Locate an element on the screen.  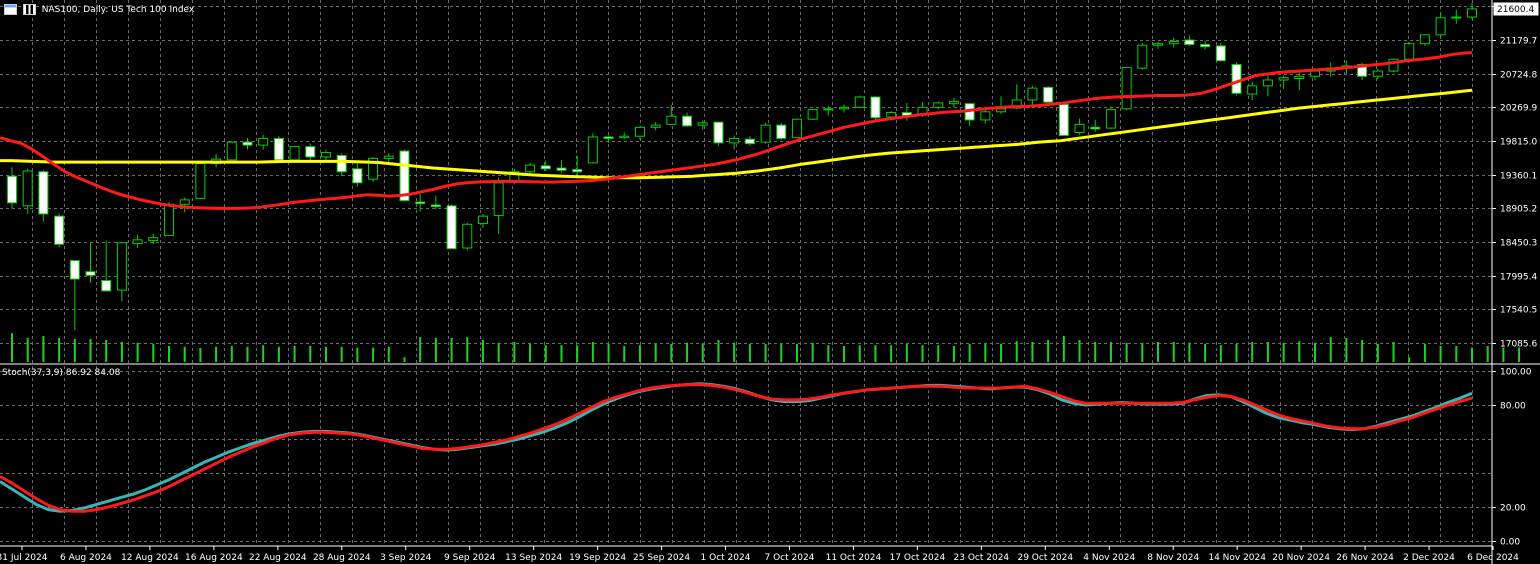
price-tick-label: 17995.4 is located at coordinates (1518, 278).